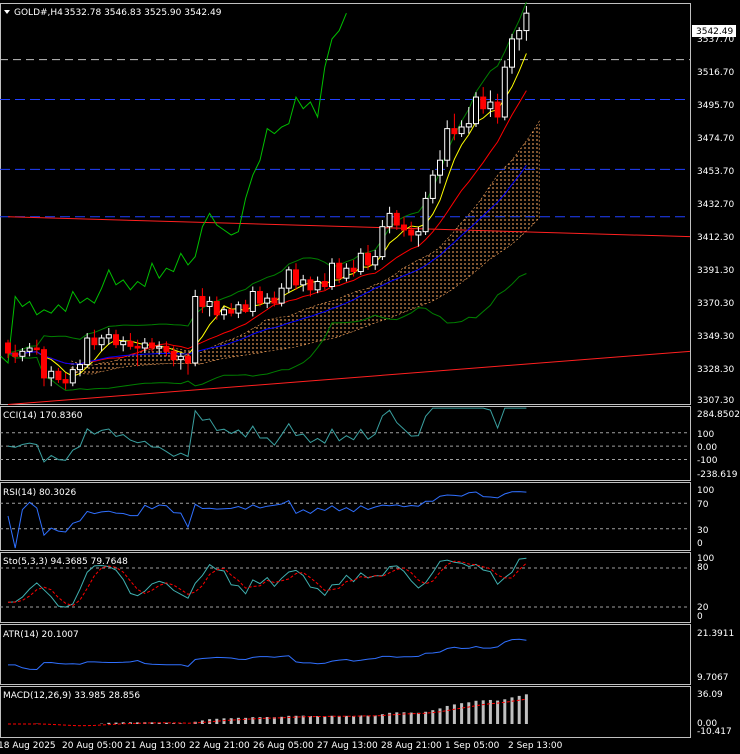 The width and height of the screenshot is (740, 754). Describe the element at coordinates (267, 712) in the screenshot. I see `macd-signal-line` at that location.